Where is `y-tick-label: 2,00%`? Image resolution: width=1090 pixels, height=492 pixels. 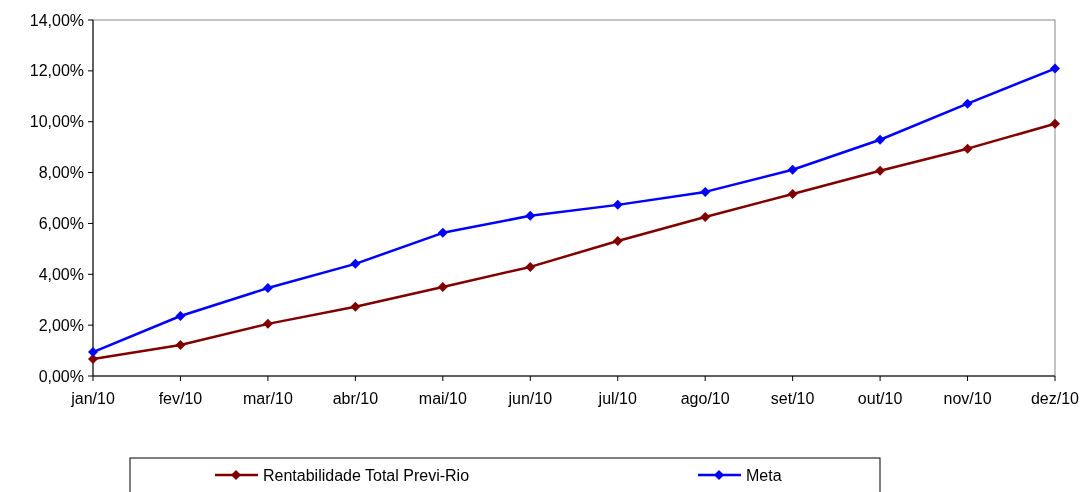
y-tick-label: 2,00% is located at coordinates (61, 325).